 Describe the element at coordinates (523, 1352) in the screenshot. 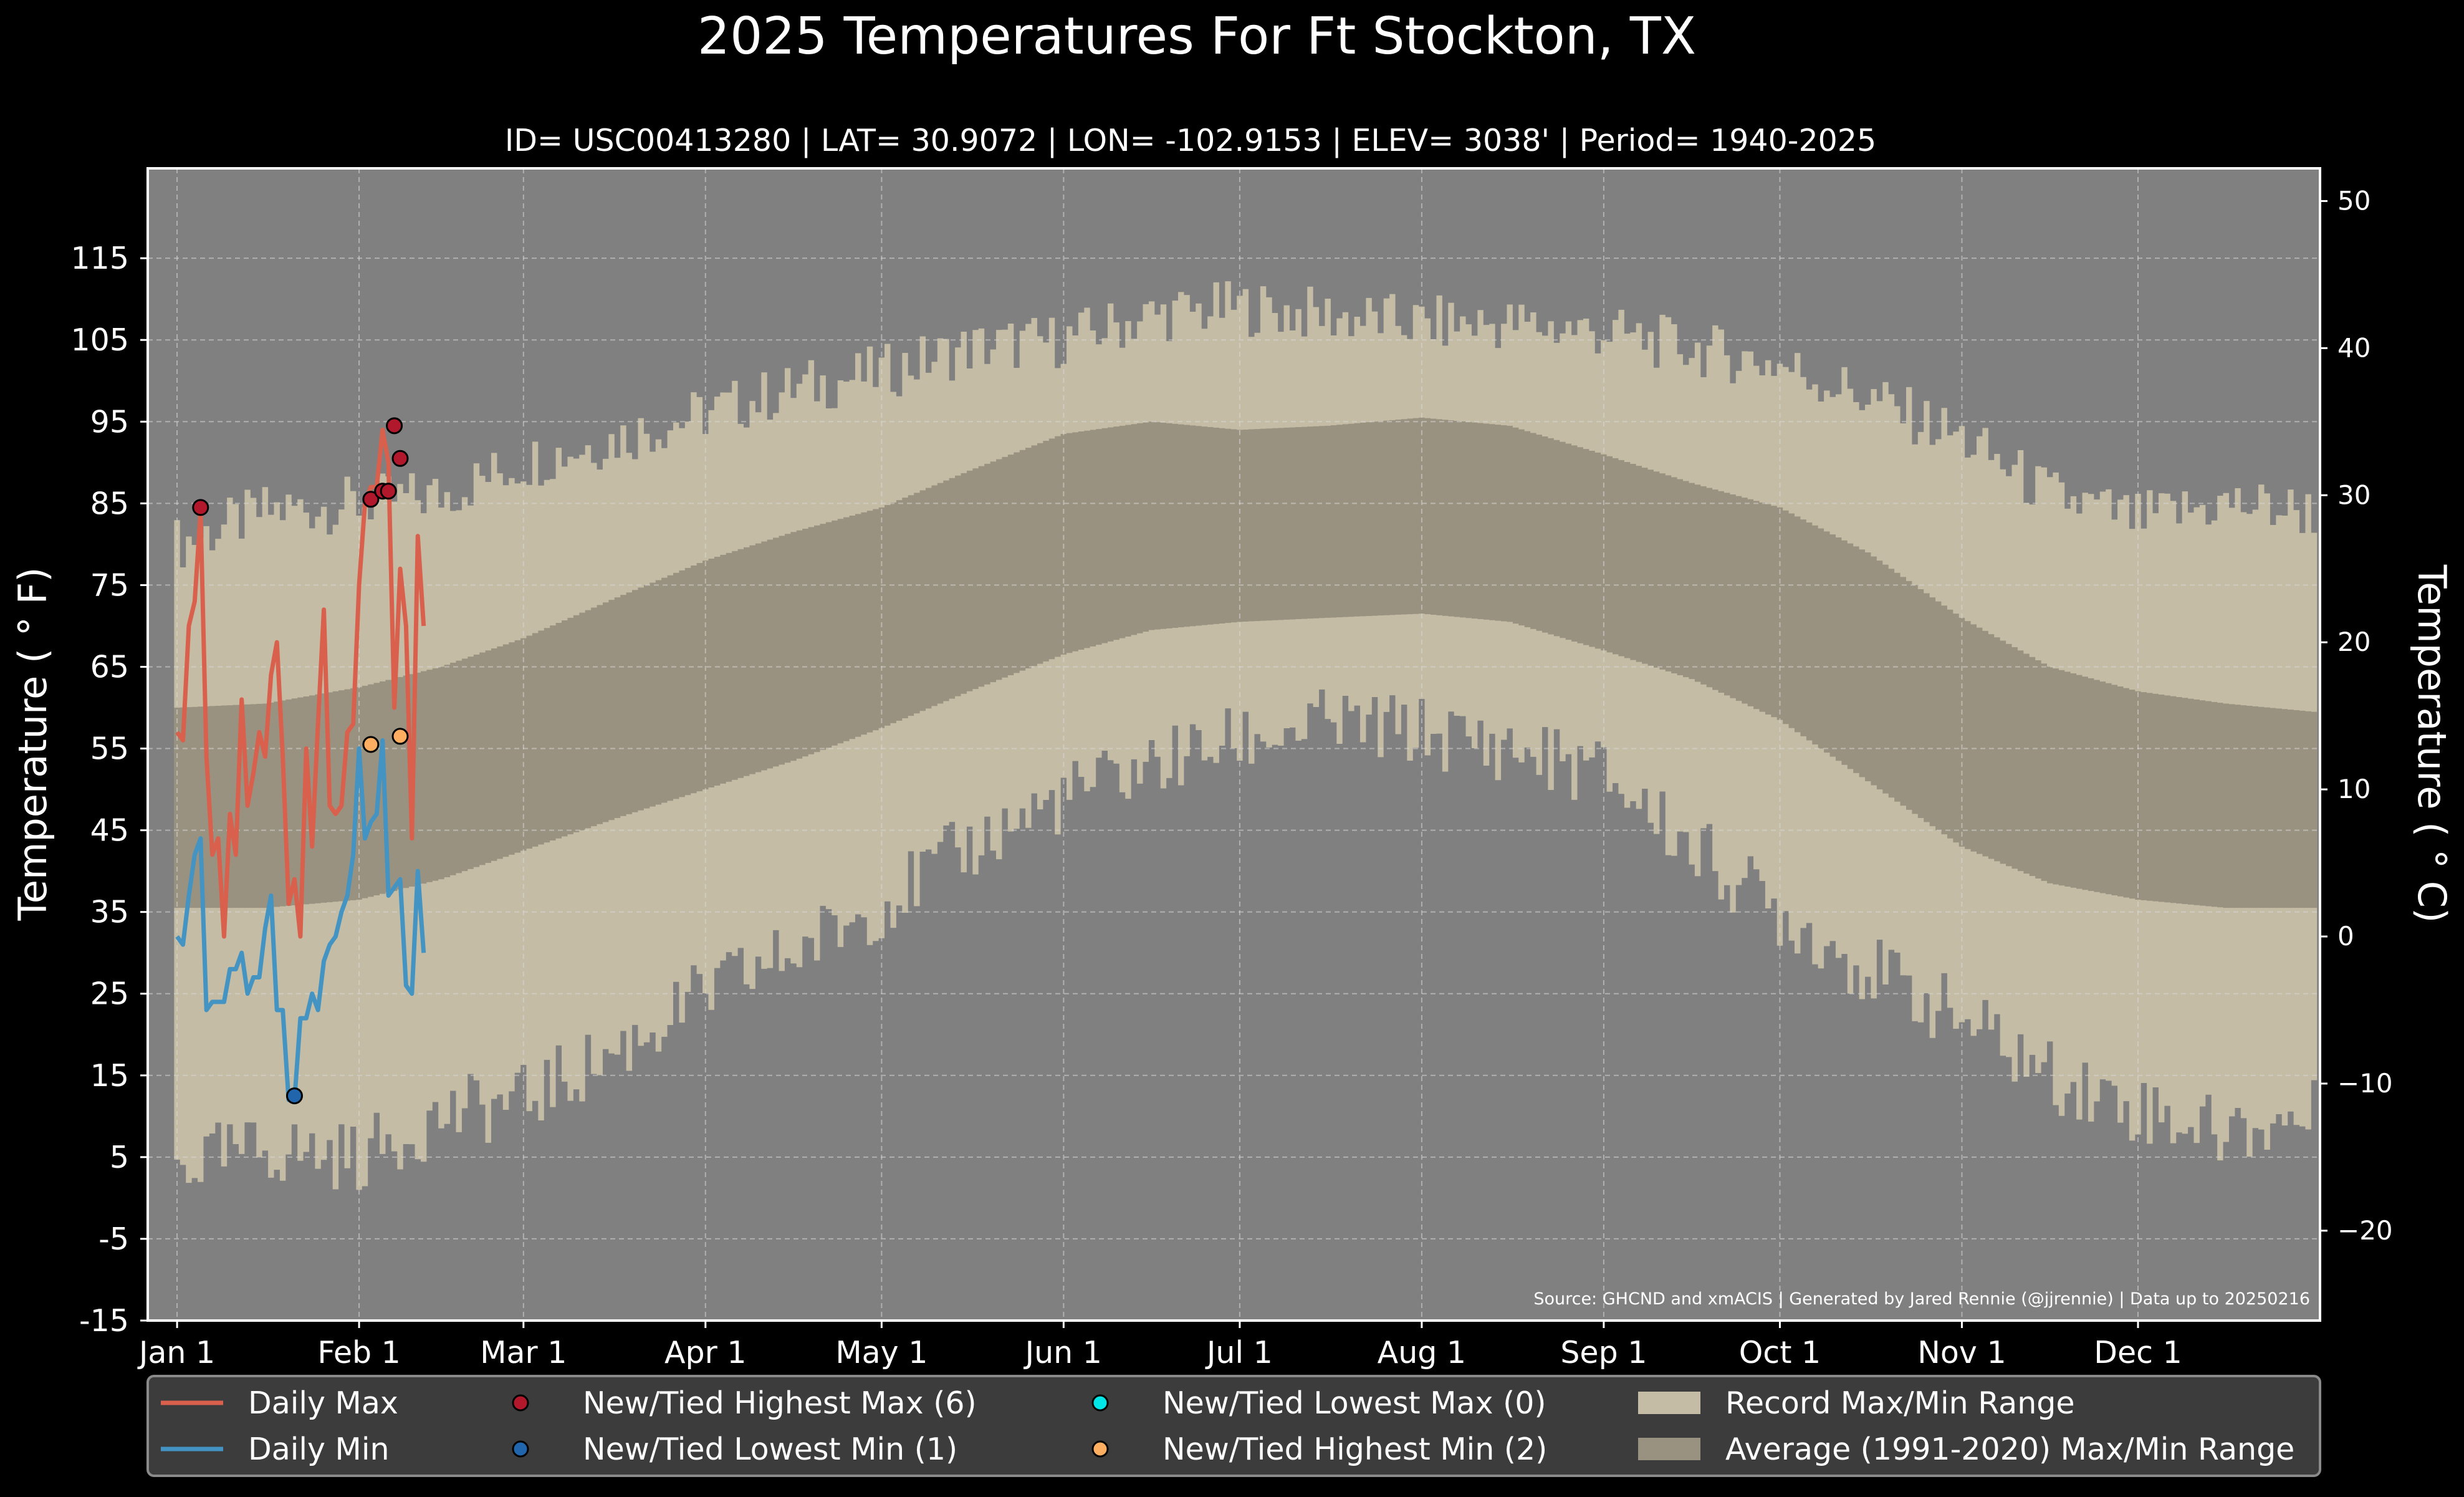

I see `x-tick-label: Mar 1` at that location.